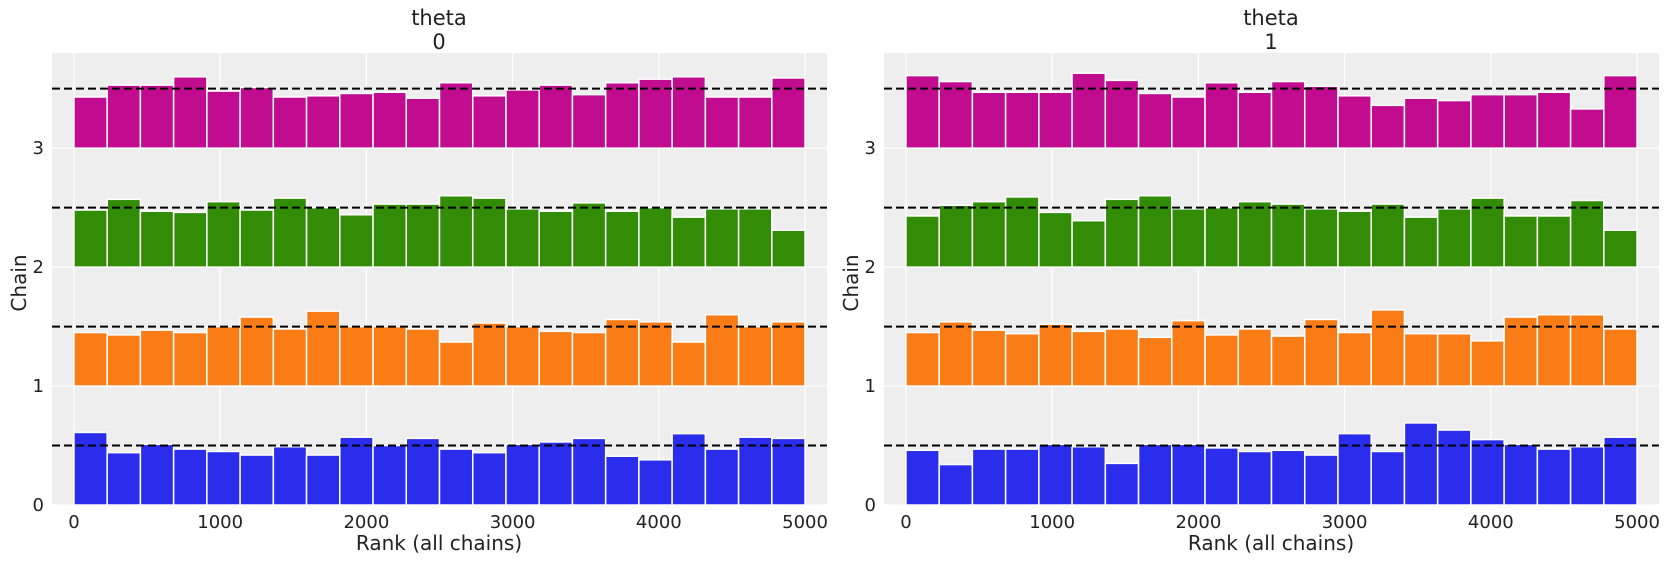 The image size is (1667, 563). Describe the element at coordinates (513, 522) in the screenshot. I see `x-tick-label: 3000` at that location.